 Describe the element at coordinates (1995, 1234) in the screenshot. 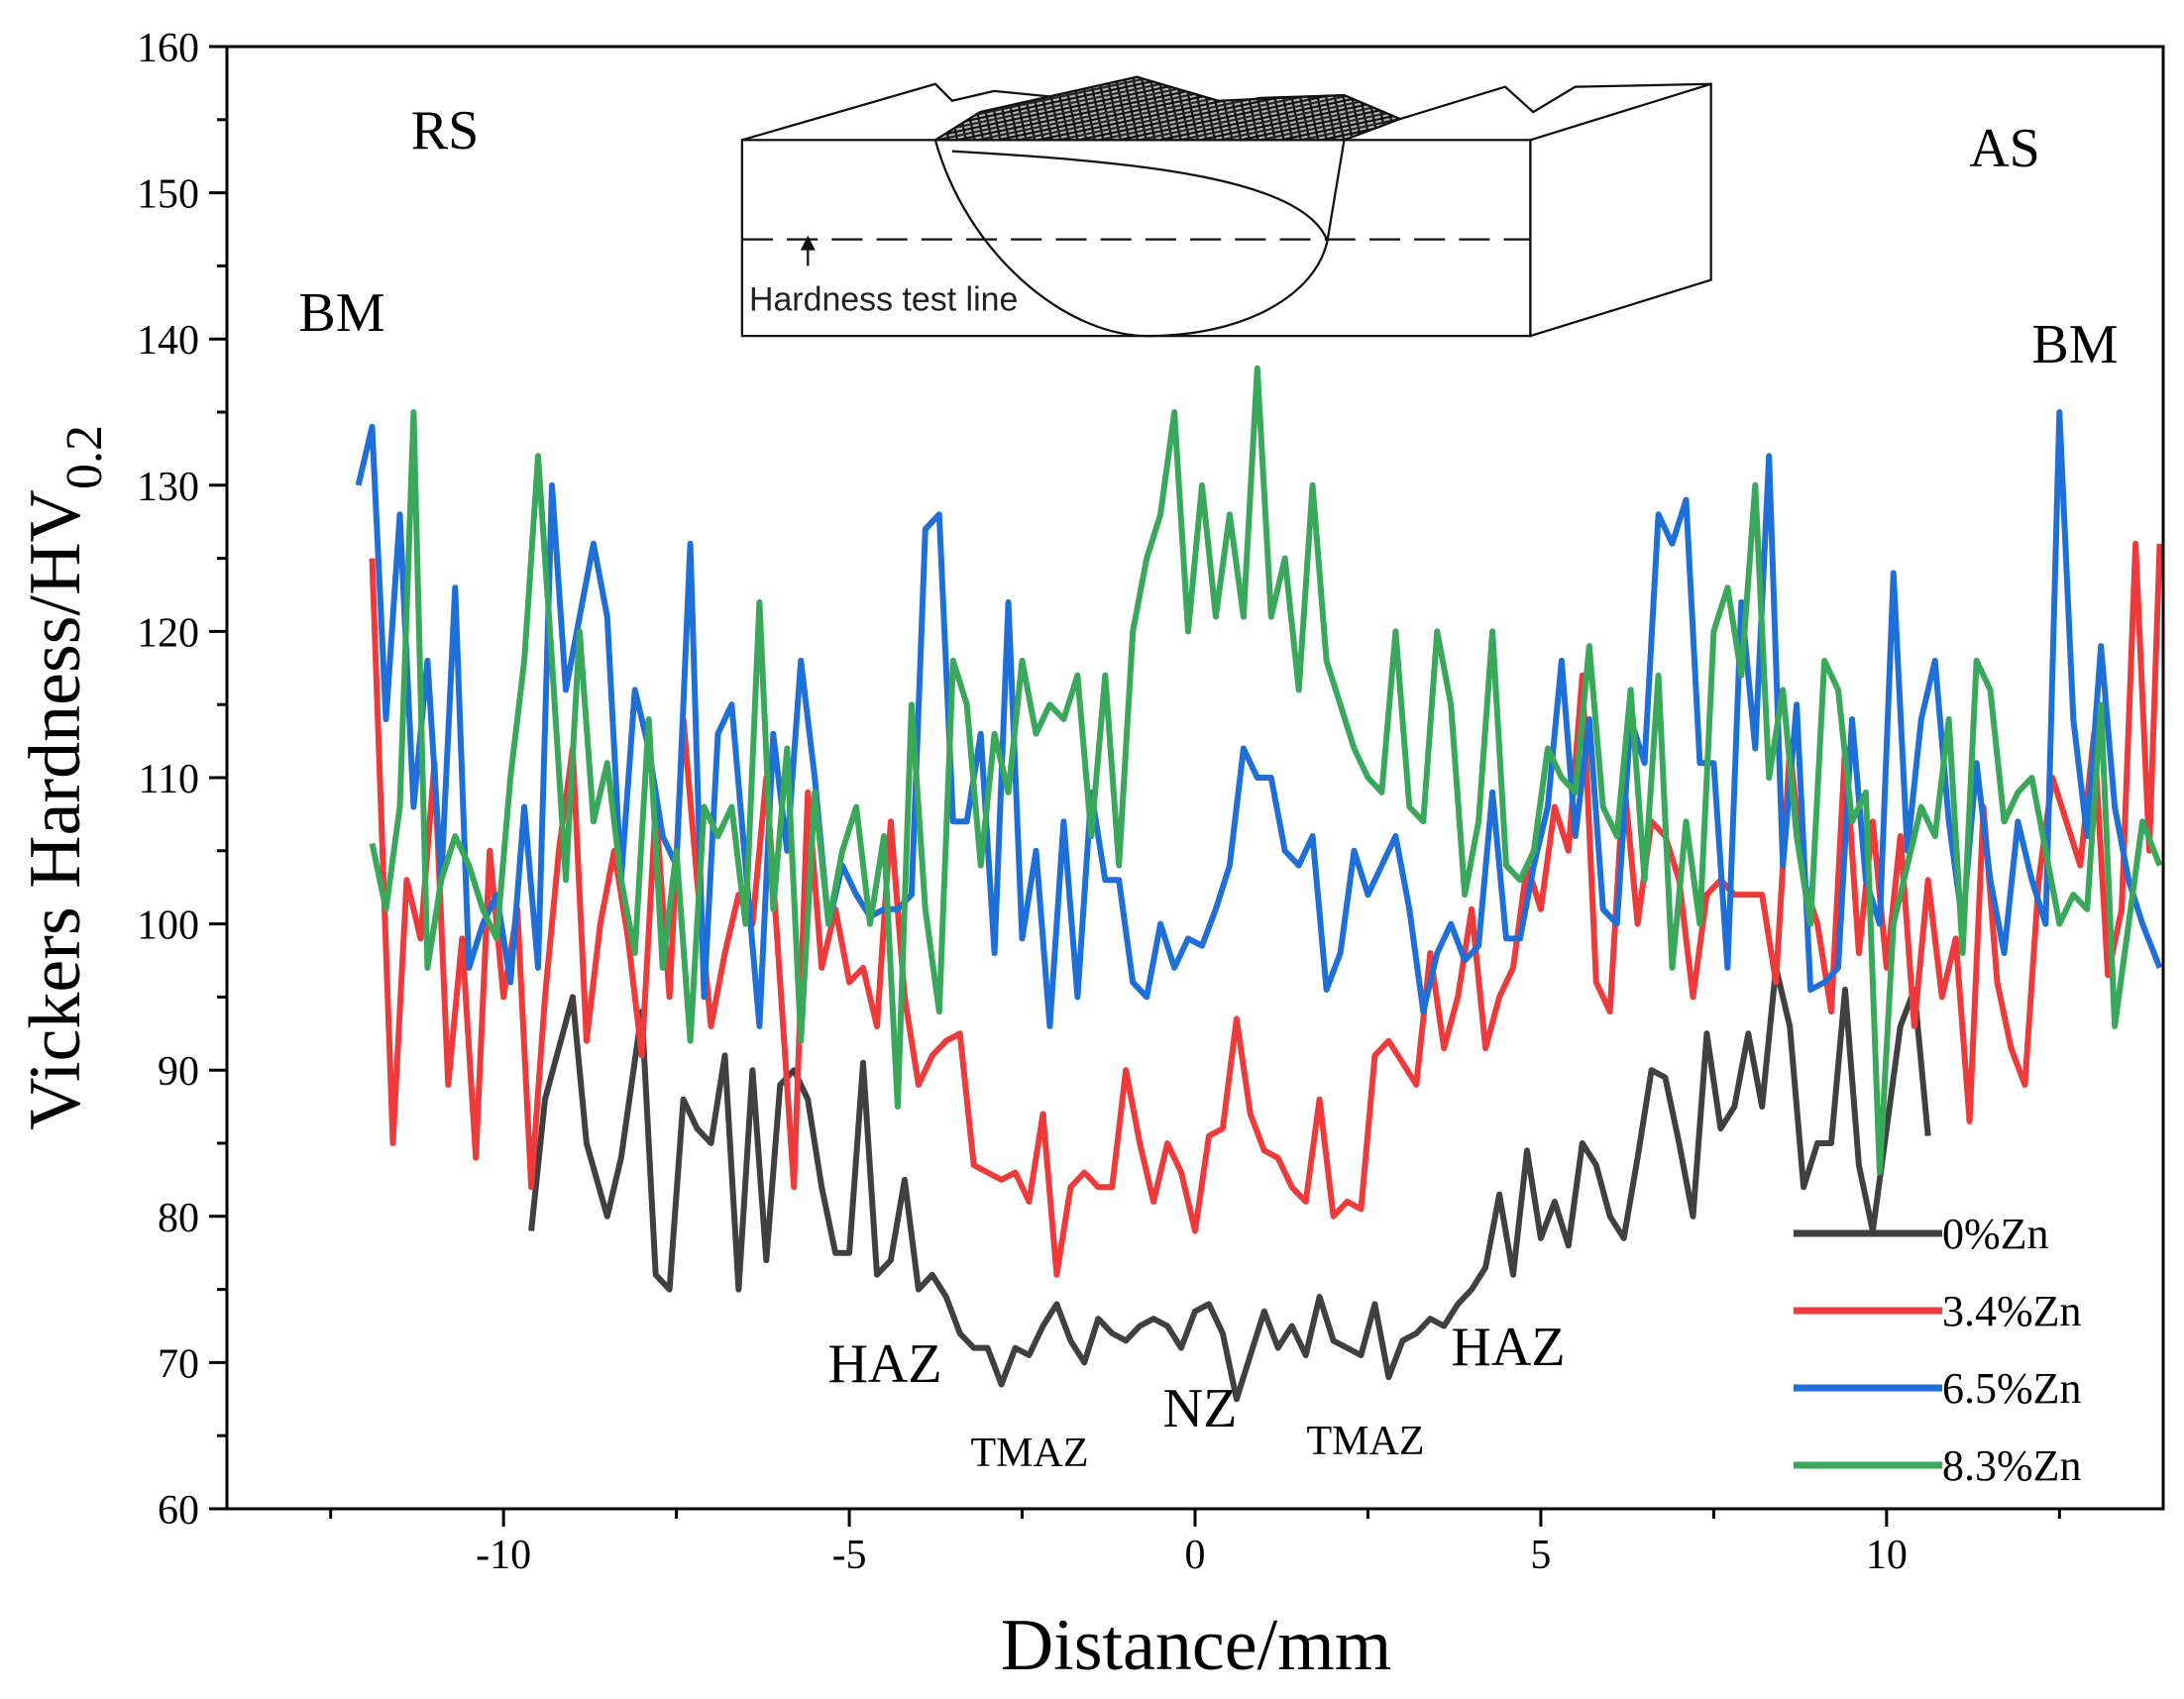

I see `legend-label: 0%Zn` at that location.